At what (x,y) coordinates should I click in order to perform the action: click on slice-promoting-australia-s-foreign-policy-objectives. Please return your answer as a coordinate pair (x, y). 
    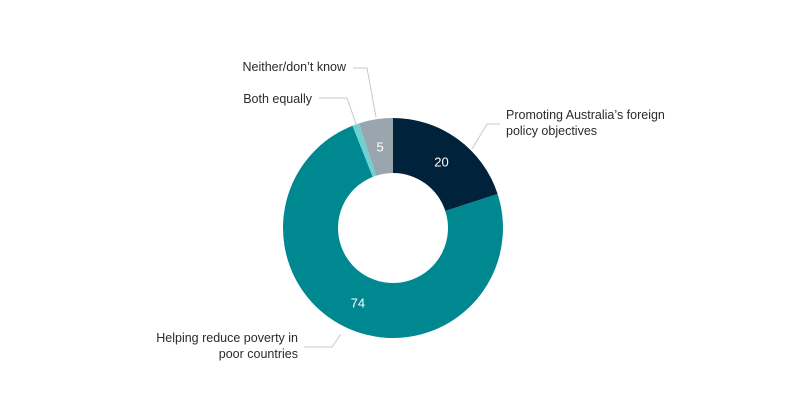
    Looking at the image, I should click on (445, 165).